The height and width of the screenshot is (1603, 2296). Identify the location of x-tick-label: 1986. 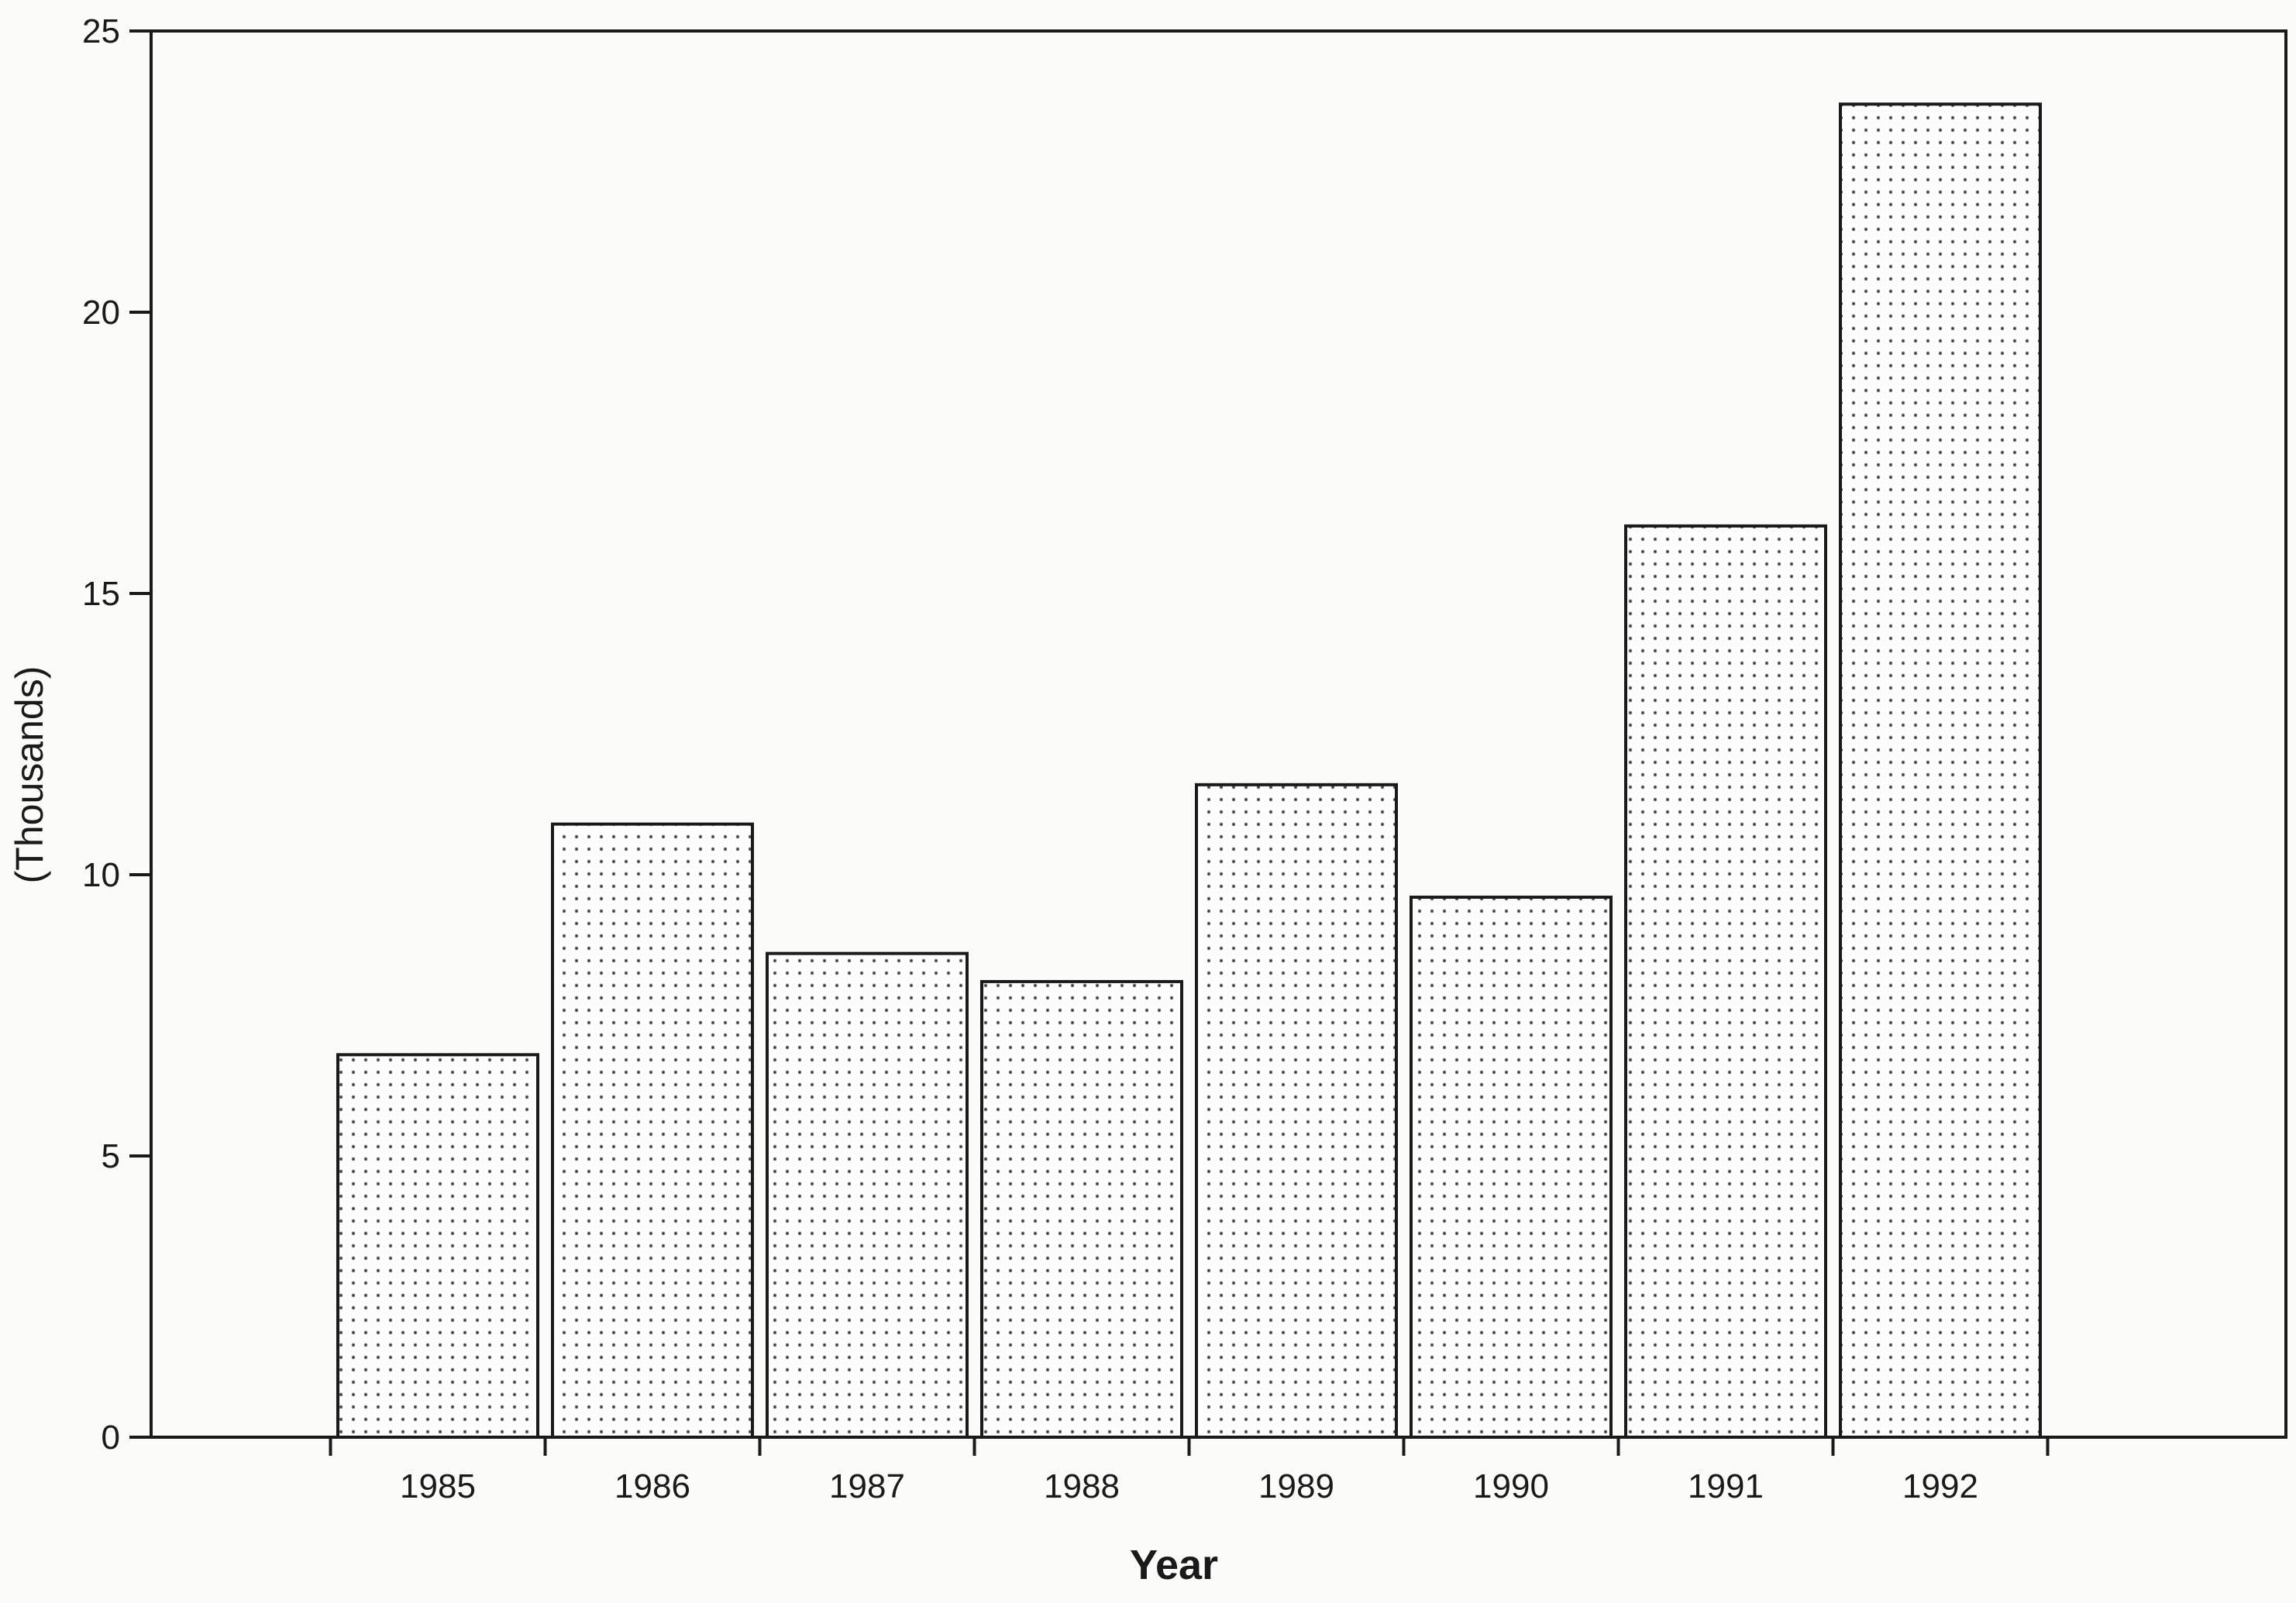
(652, 1486).